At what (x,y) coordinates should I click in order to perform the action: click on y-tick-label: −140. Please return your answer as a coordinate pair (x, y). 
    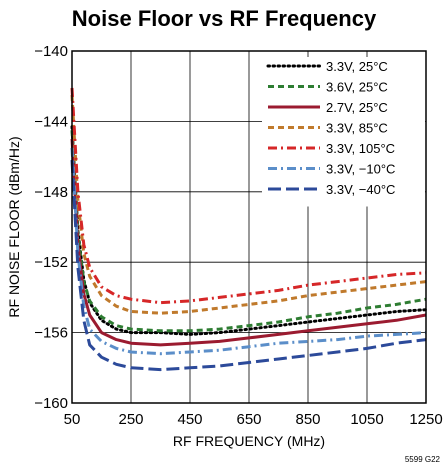
    Looking at the image, I should click on (51, 51).